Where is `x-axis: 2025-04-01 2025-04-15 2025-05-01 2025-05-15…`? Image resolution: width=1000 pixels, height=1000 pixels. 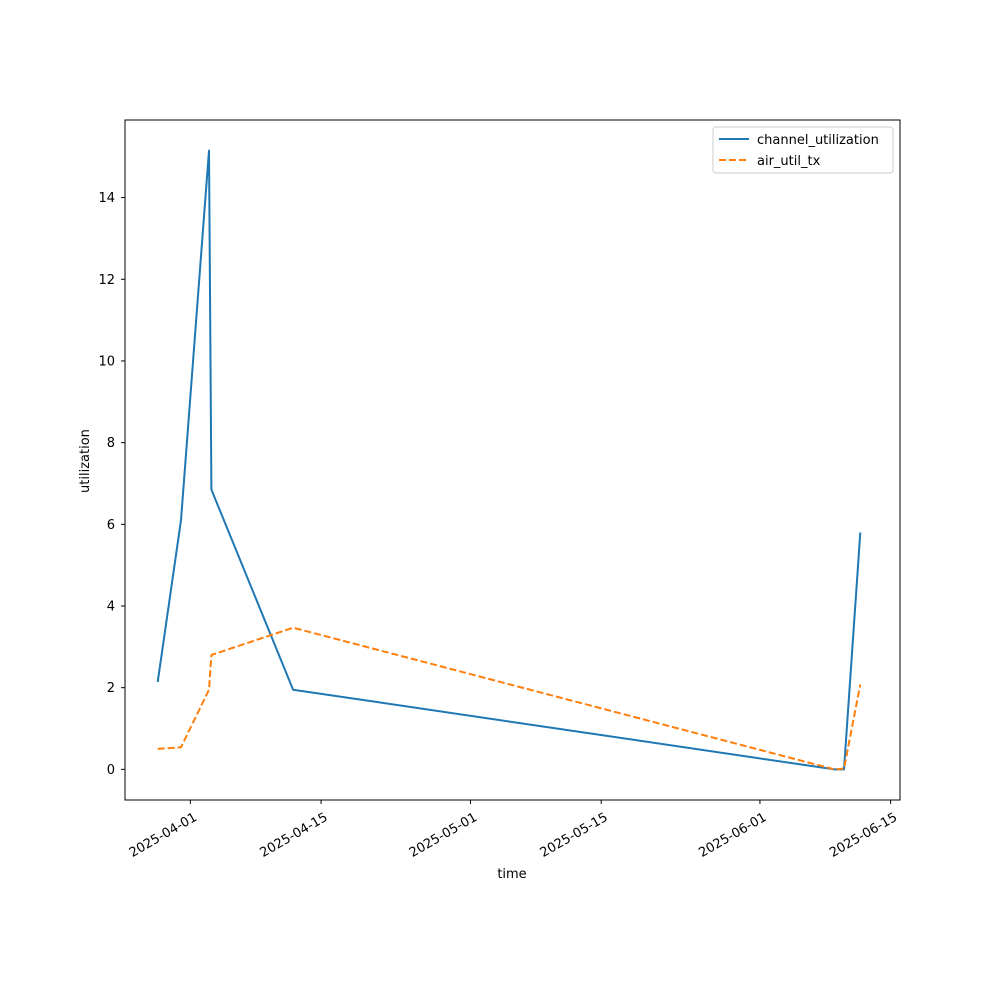
x-axis: 2025-04-01 2025-04-15 2025-05-01 2025-05-15… is located at coordinates (513, 830).